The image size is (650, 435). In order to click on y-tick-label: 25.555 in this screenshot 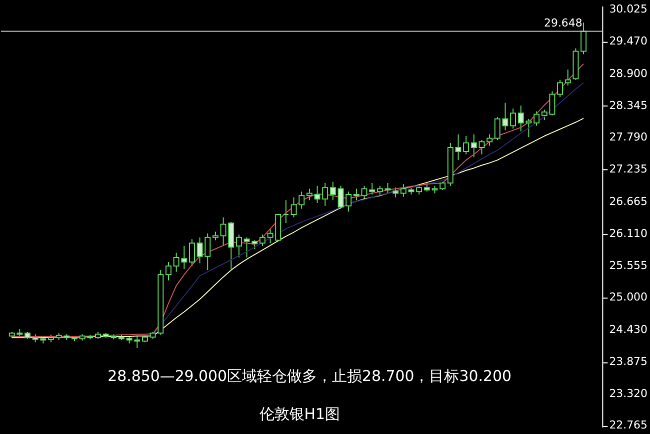, I will do `click(628, 265)`.